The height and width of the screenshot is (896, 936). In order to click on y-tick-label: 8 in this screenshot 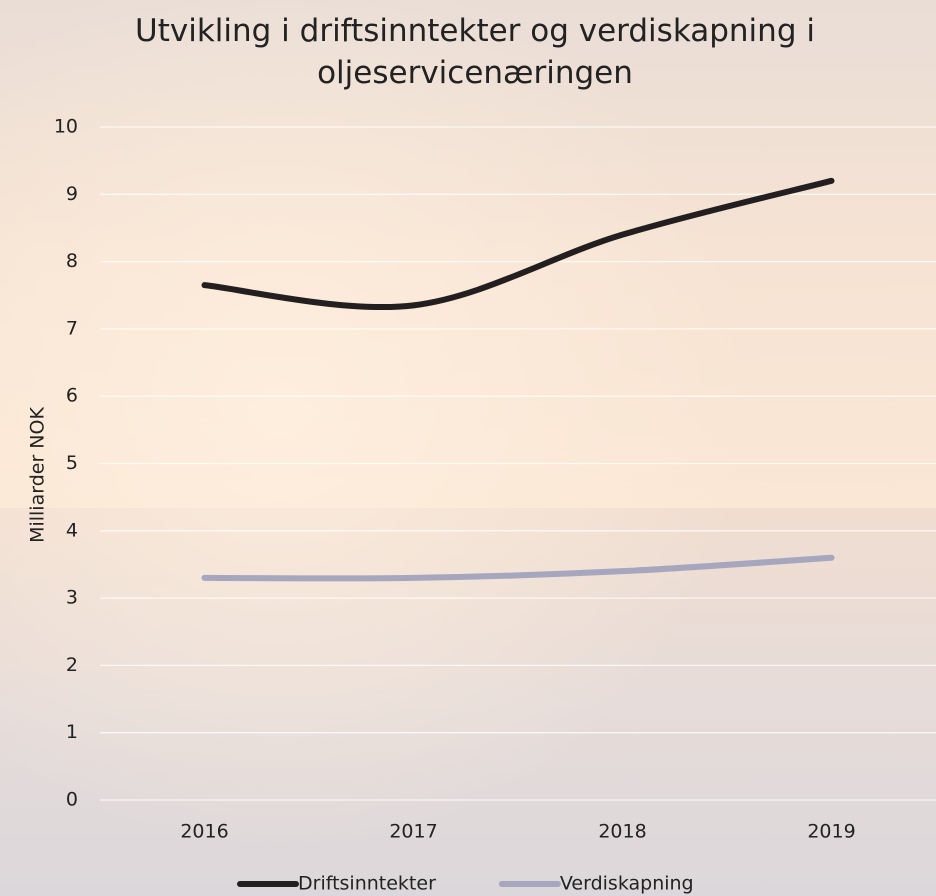, I will do `click(72, 261)`.